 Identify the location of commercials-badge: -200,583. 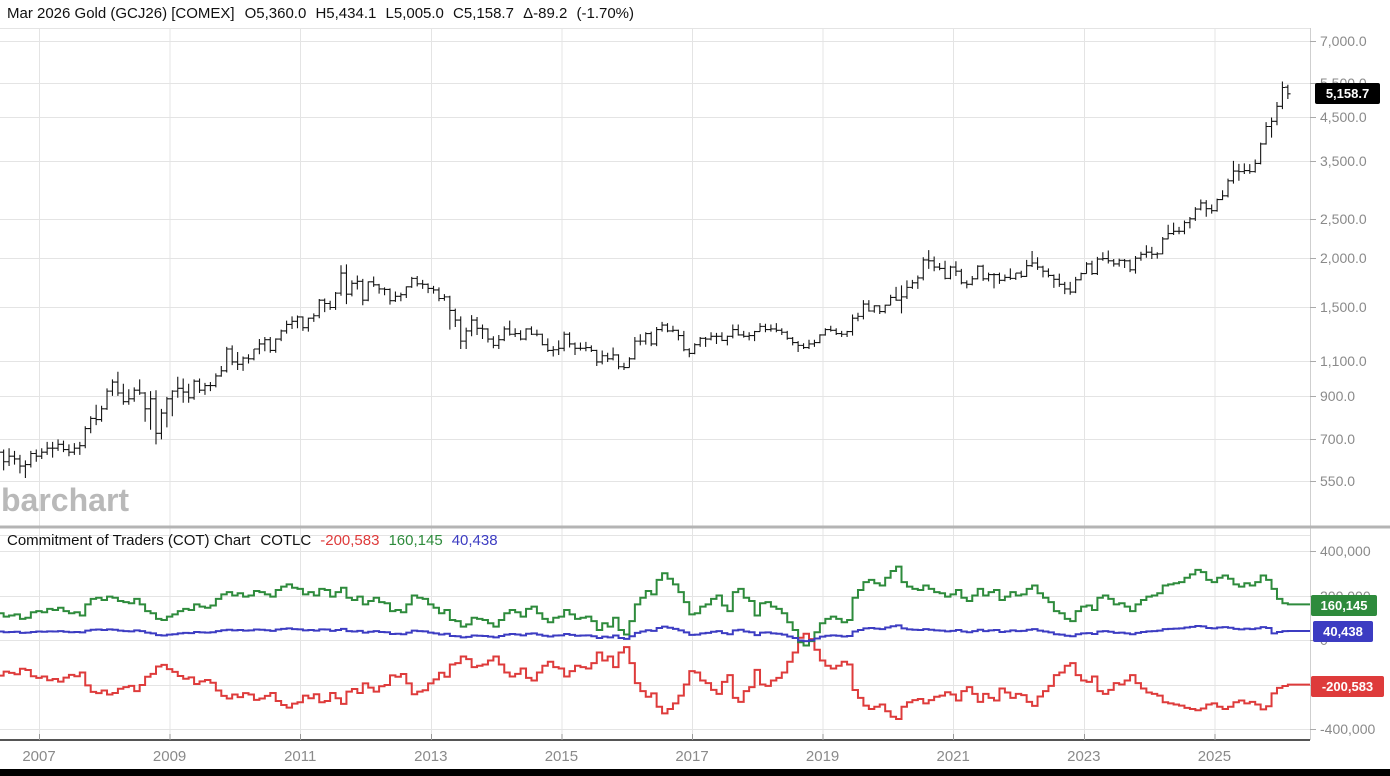
(1347, 686).